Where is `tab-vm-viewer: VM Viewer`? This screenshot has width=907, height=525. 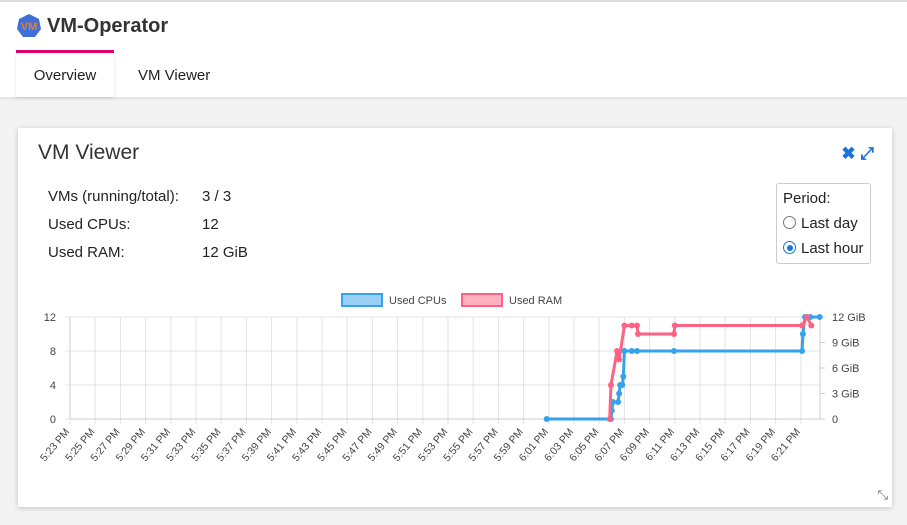 tab-vm-viewer: VM Viewer is located at coordinates (174, 75).